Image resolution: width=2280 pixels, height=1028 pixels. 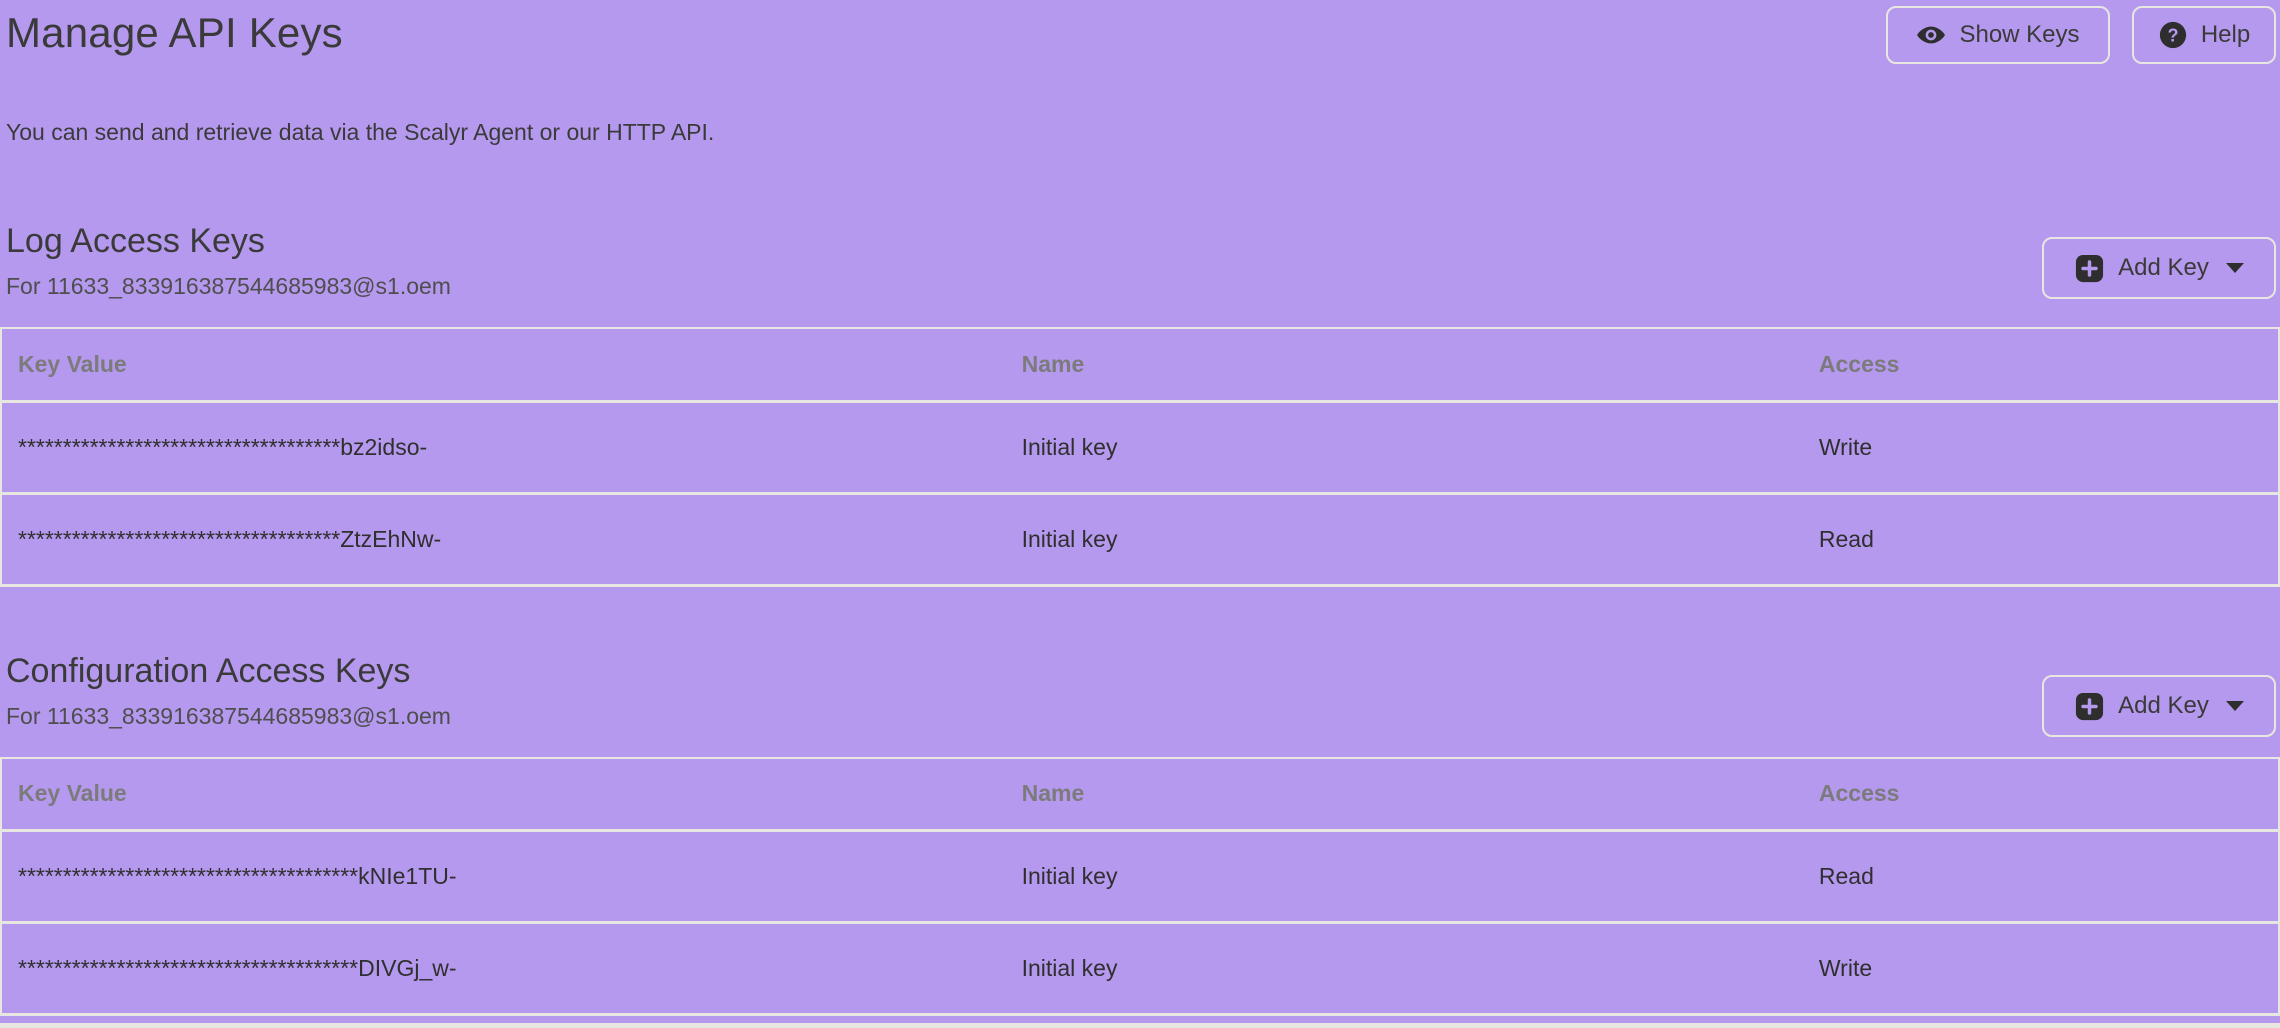 I want to click on show-keys-label: Show Keys, so click(x=2019, y=34).